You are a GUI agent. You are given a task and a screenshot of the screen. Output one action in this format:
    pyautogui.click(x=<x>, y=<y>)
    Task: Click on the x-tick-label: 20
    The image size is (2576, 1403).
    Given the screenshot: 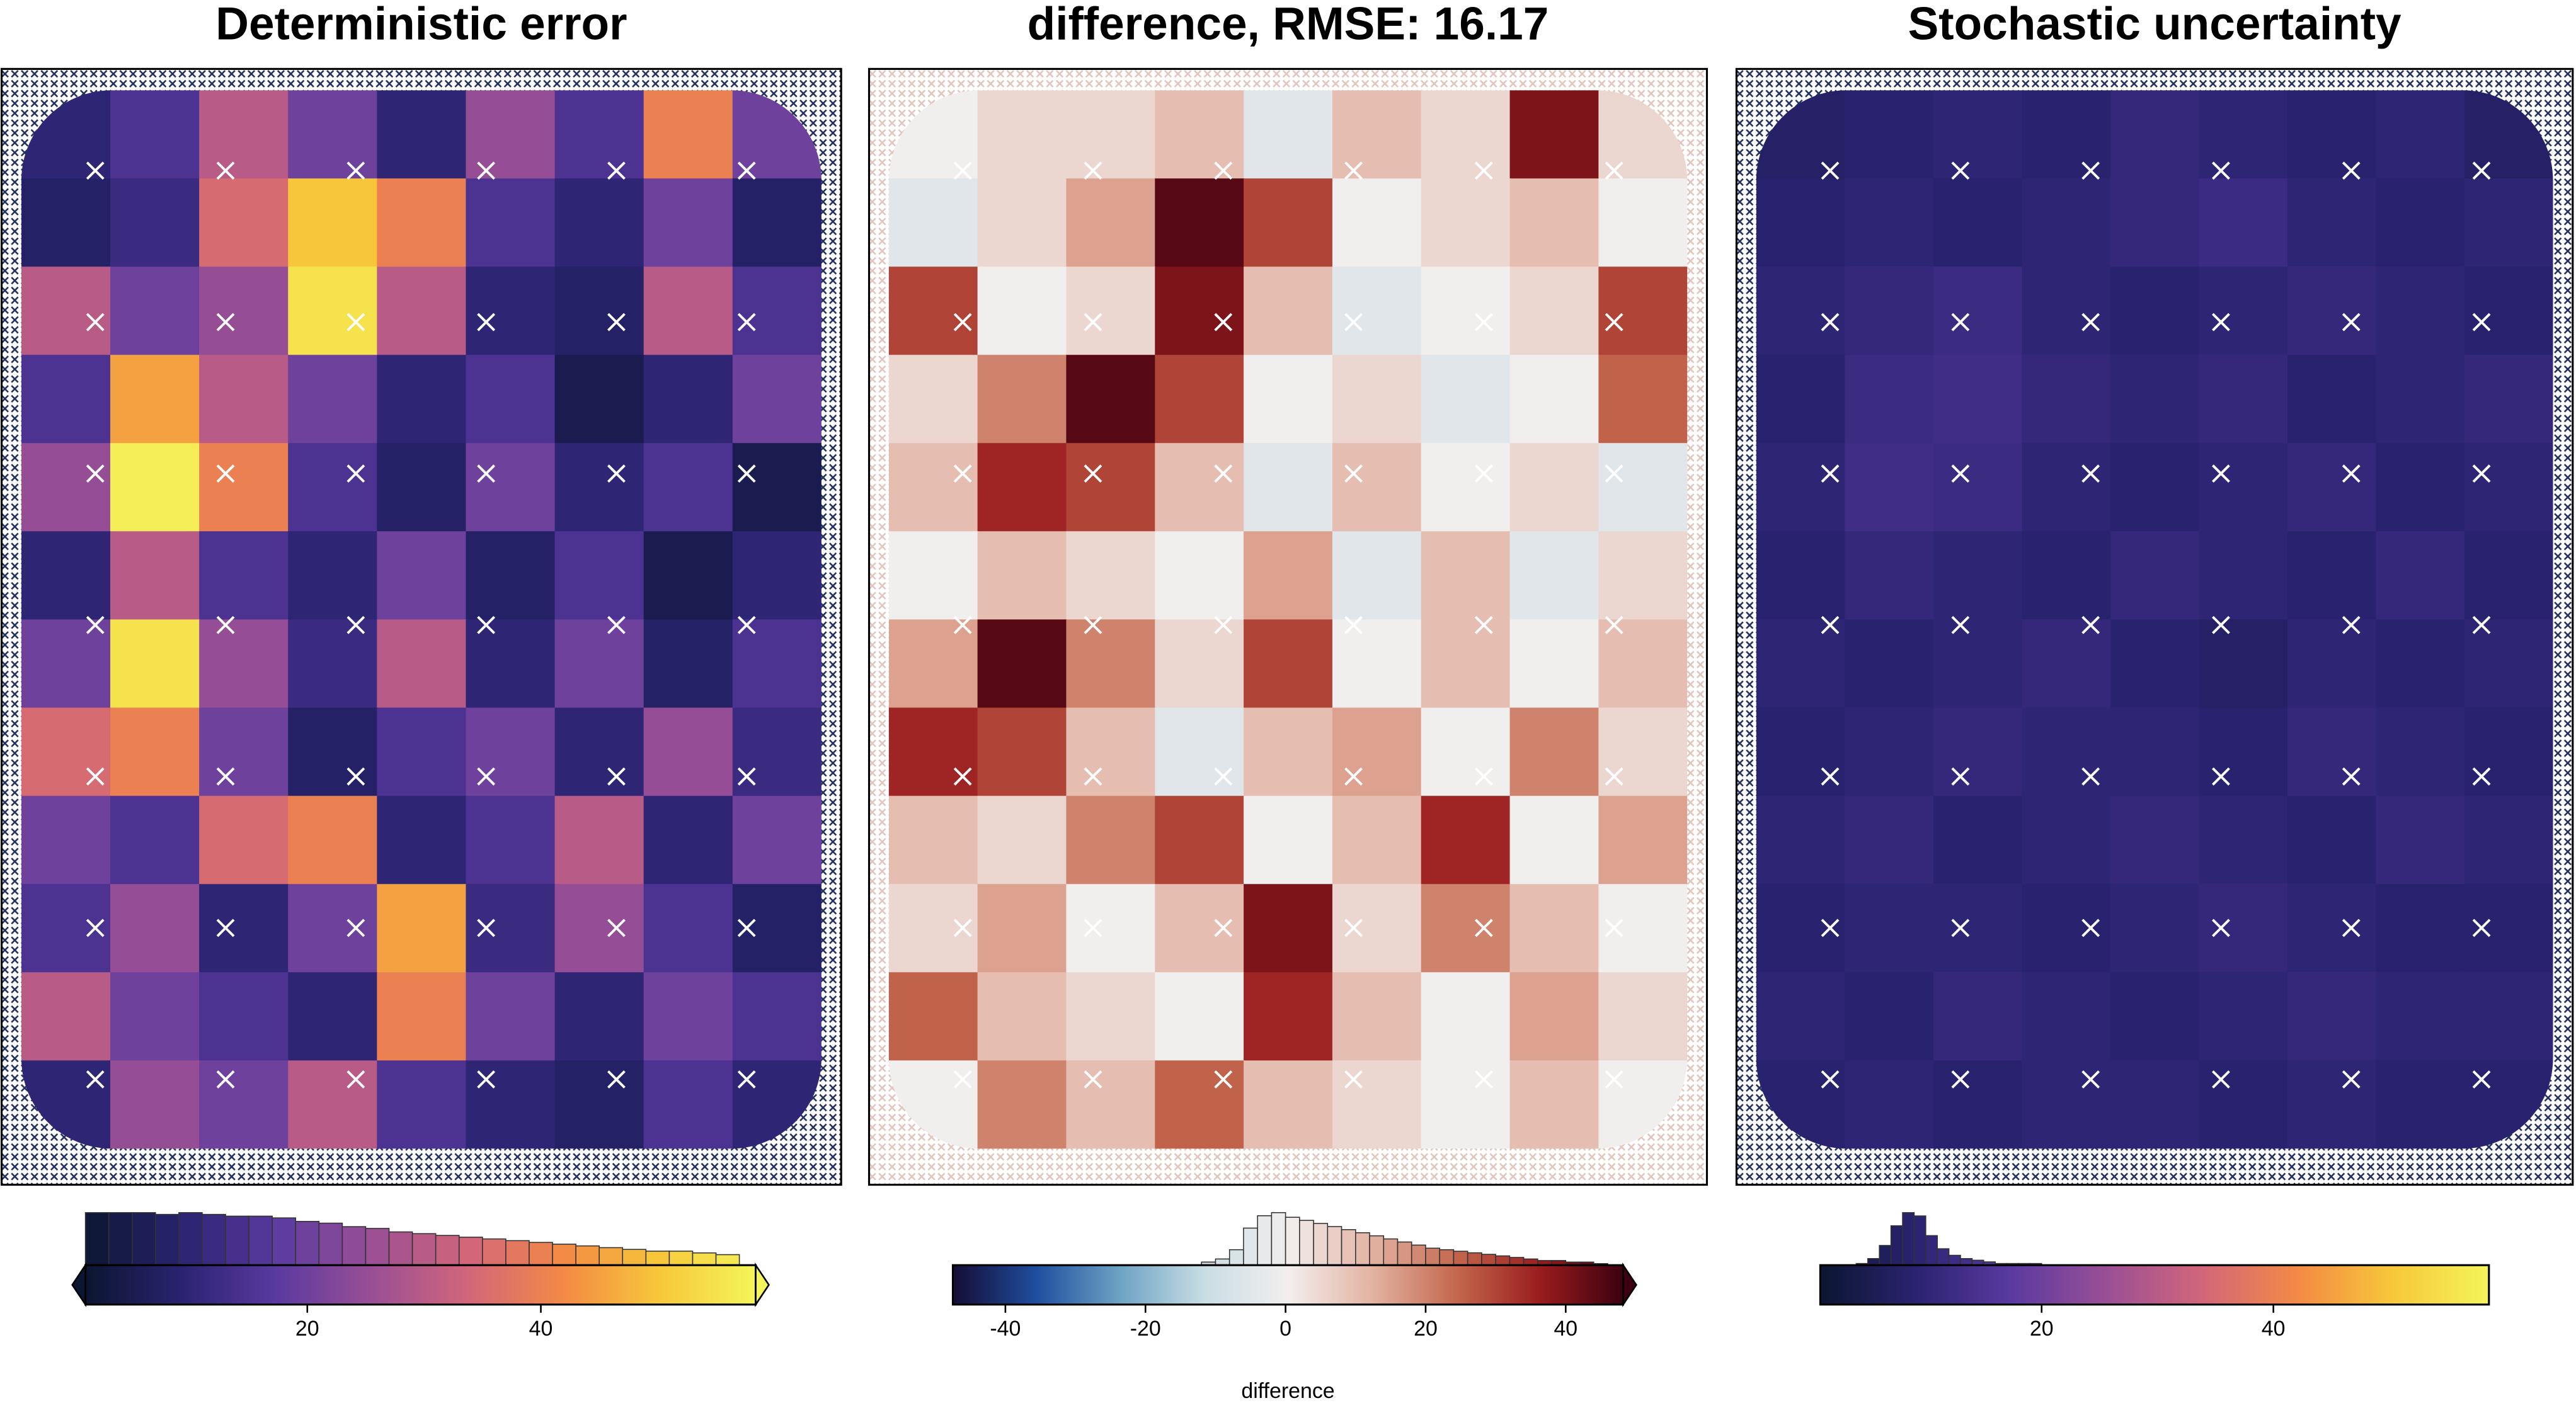 What is the action you would take?
    pyautogui.click(x=2042, y=1329)
    